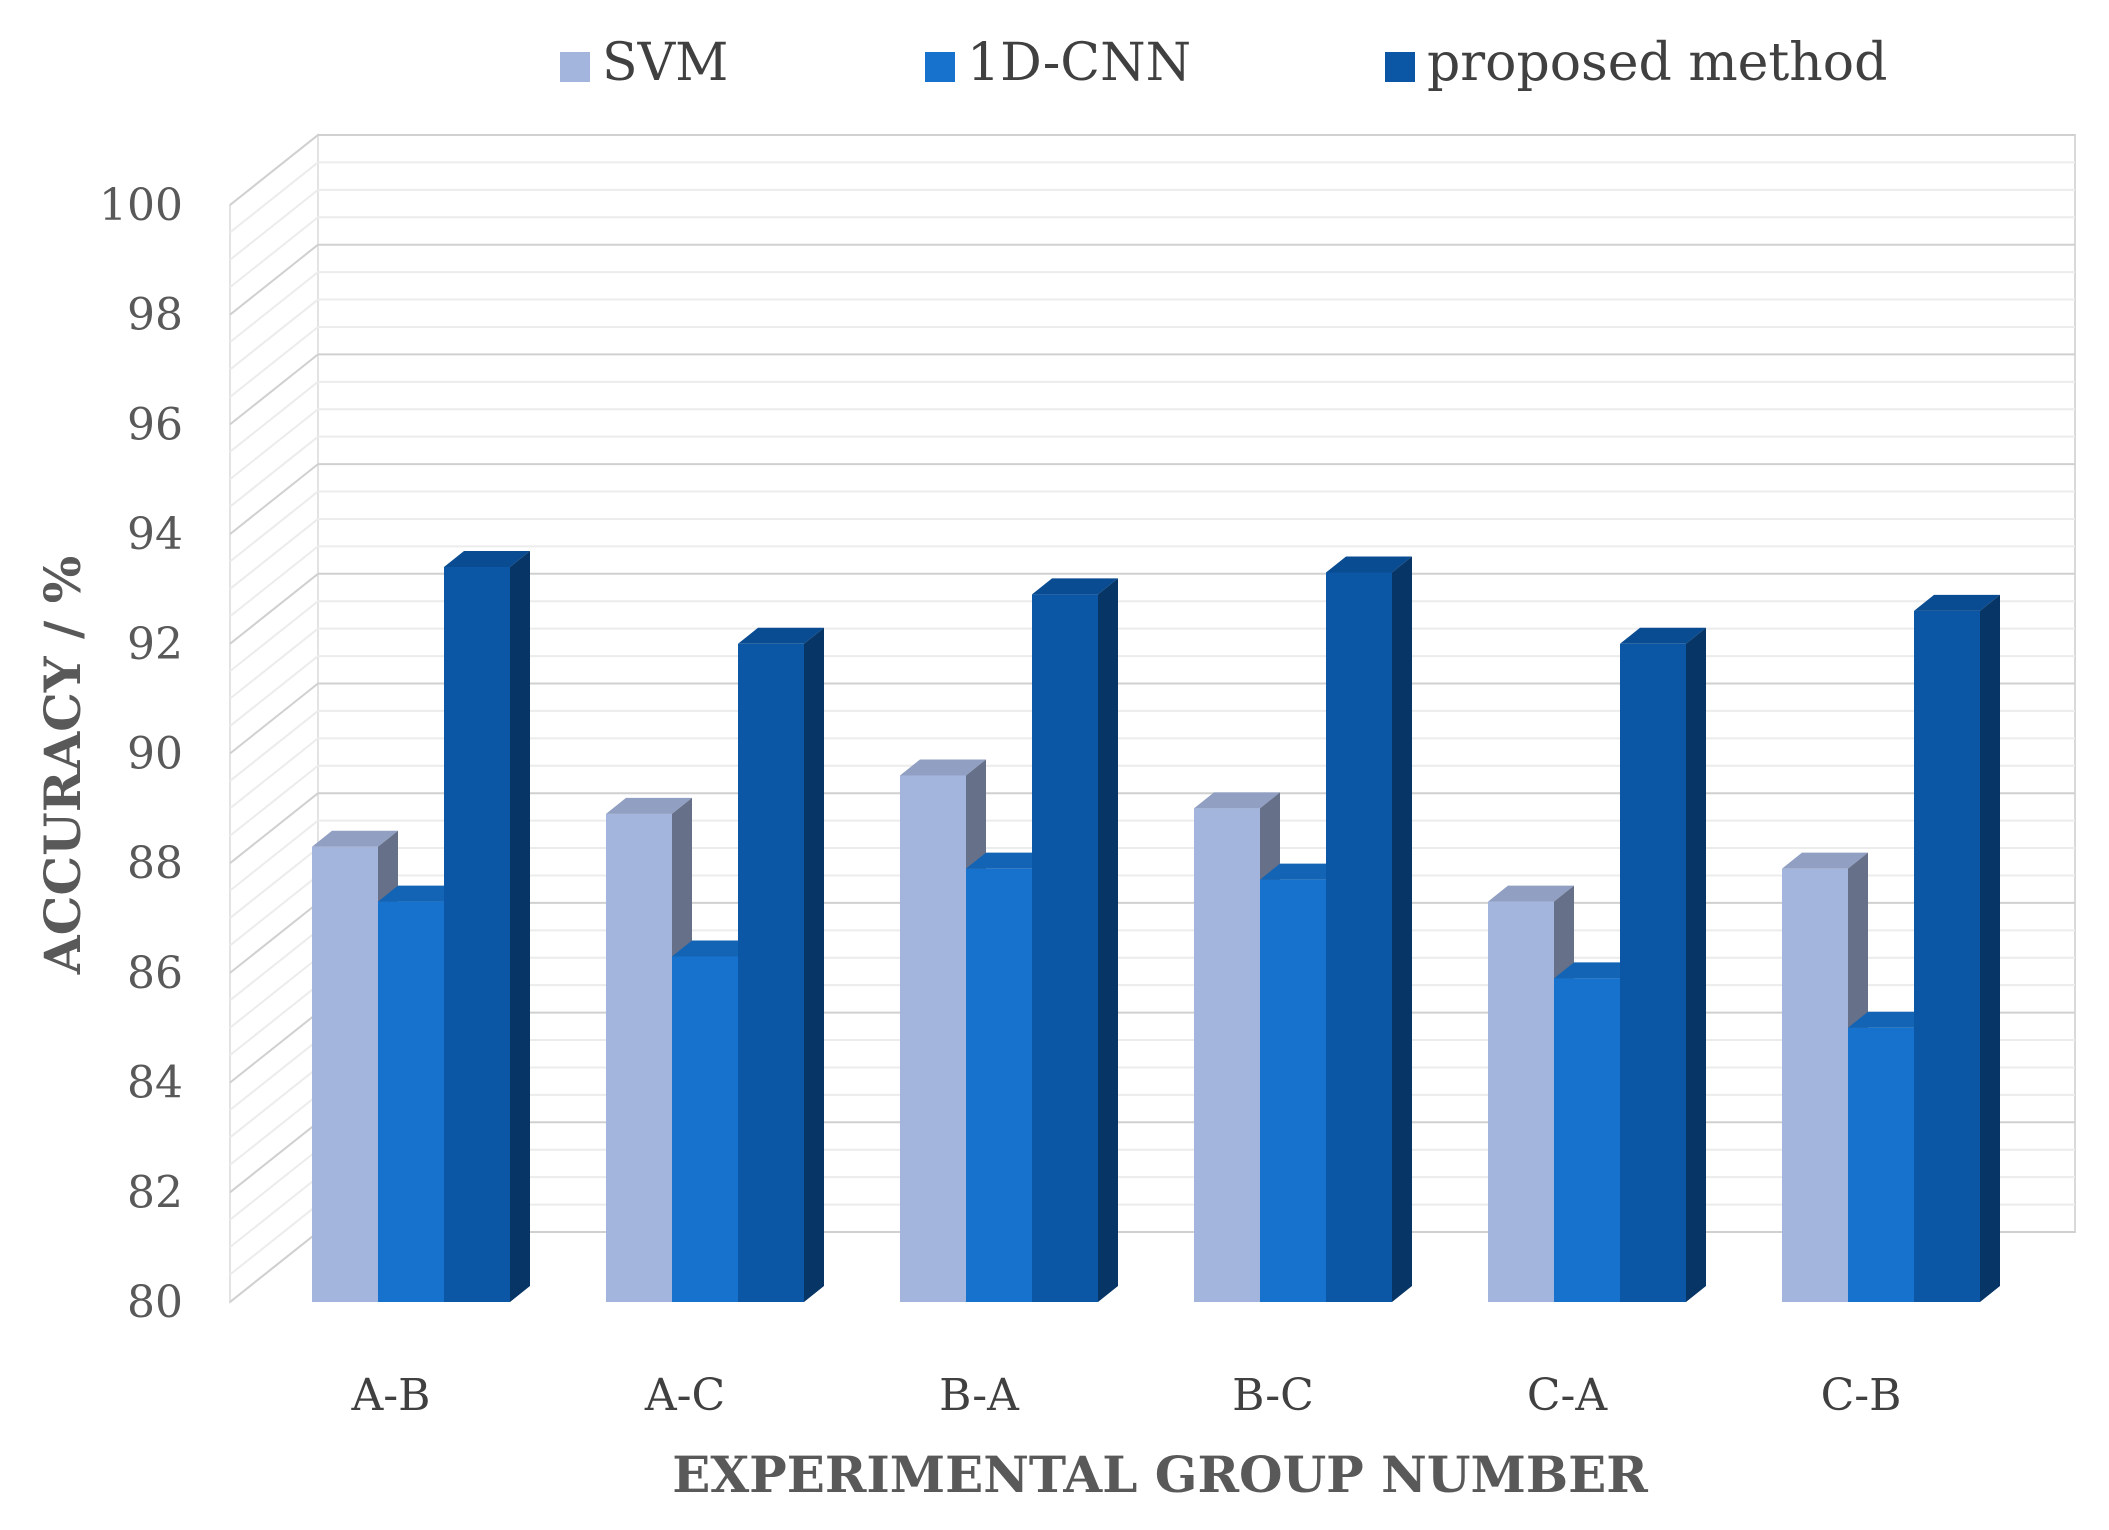  What do you see at coordinates (665, 63) in the screenshot?
I see `legend-label: SVM` at bounding box center [665, 63].